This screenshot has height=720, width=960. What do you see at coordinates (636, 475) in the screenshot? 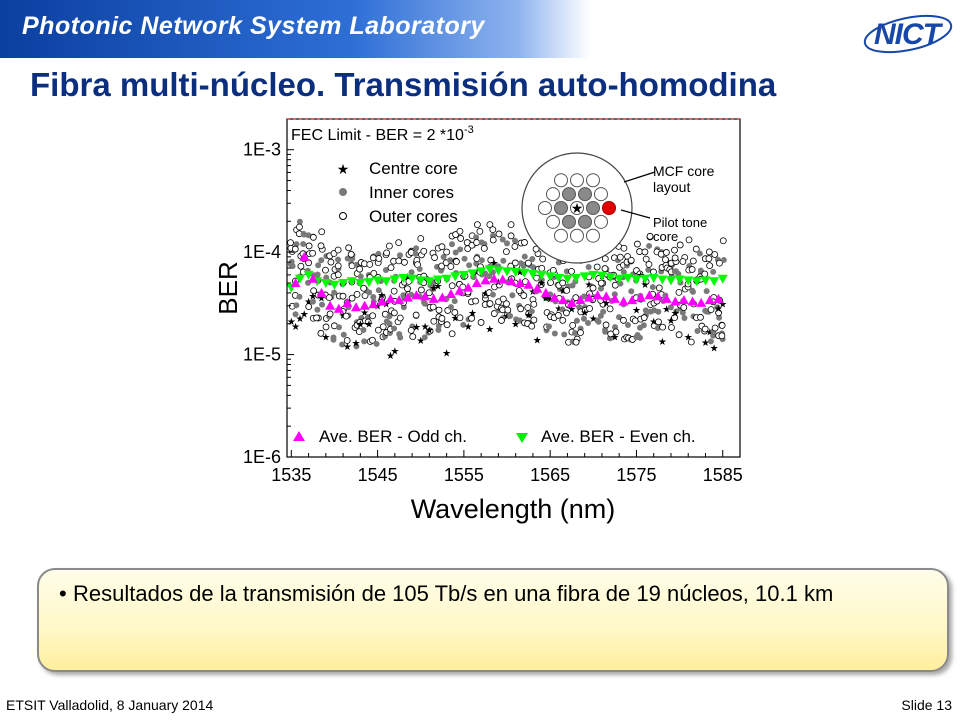
I see `x-tick-label: 1575` at bounding box center [636, 475].